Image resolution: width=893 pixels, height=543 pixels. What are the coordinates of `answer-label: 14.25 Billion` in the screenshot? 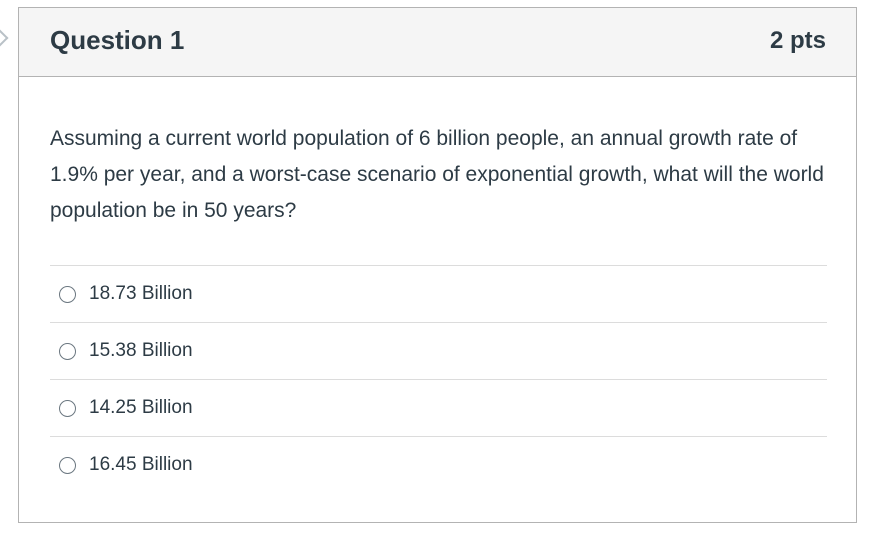 It's located at (141, 407).